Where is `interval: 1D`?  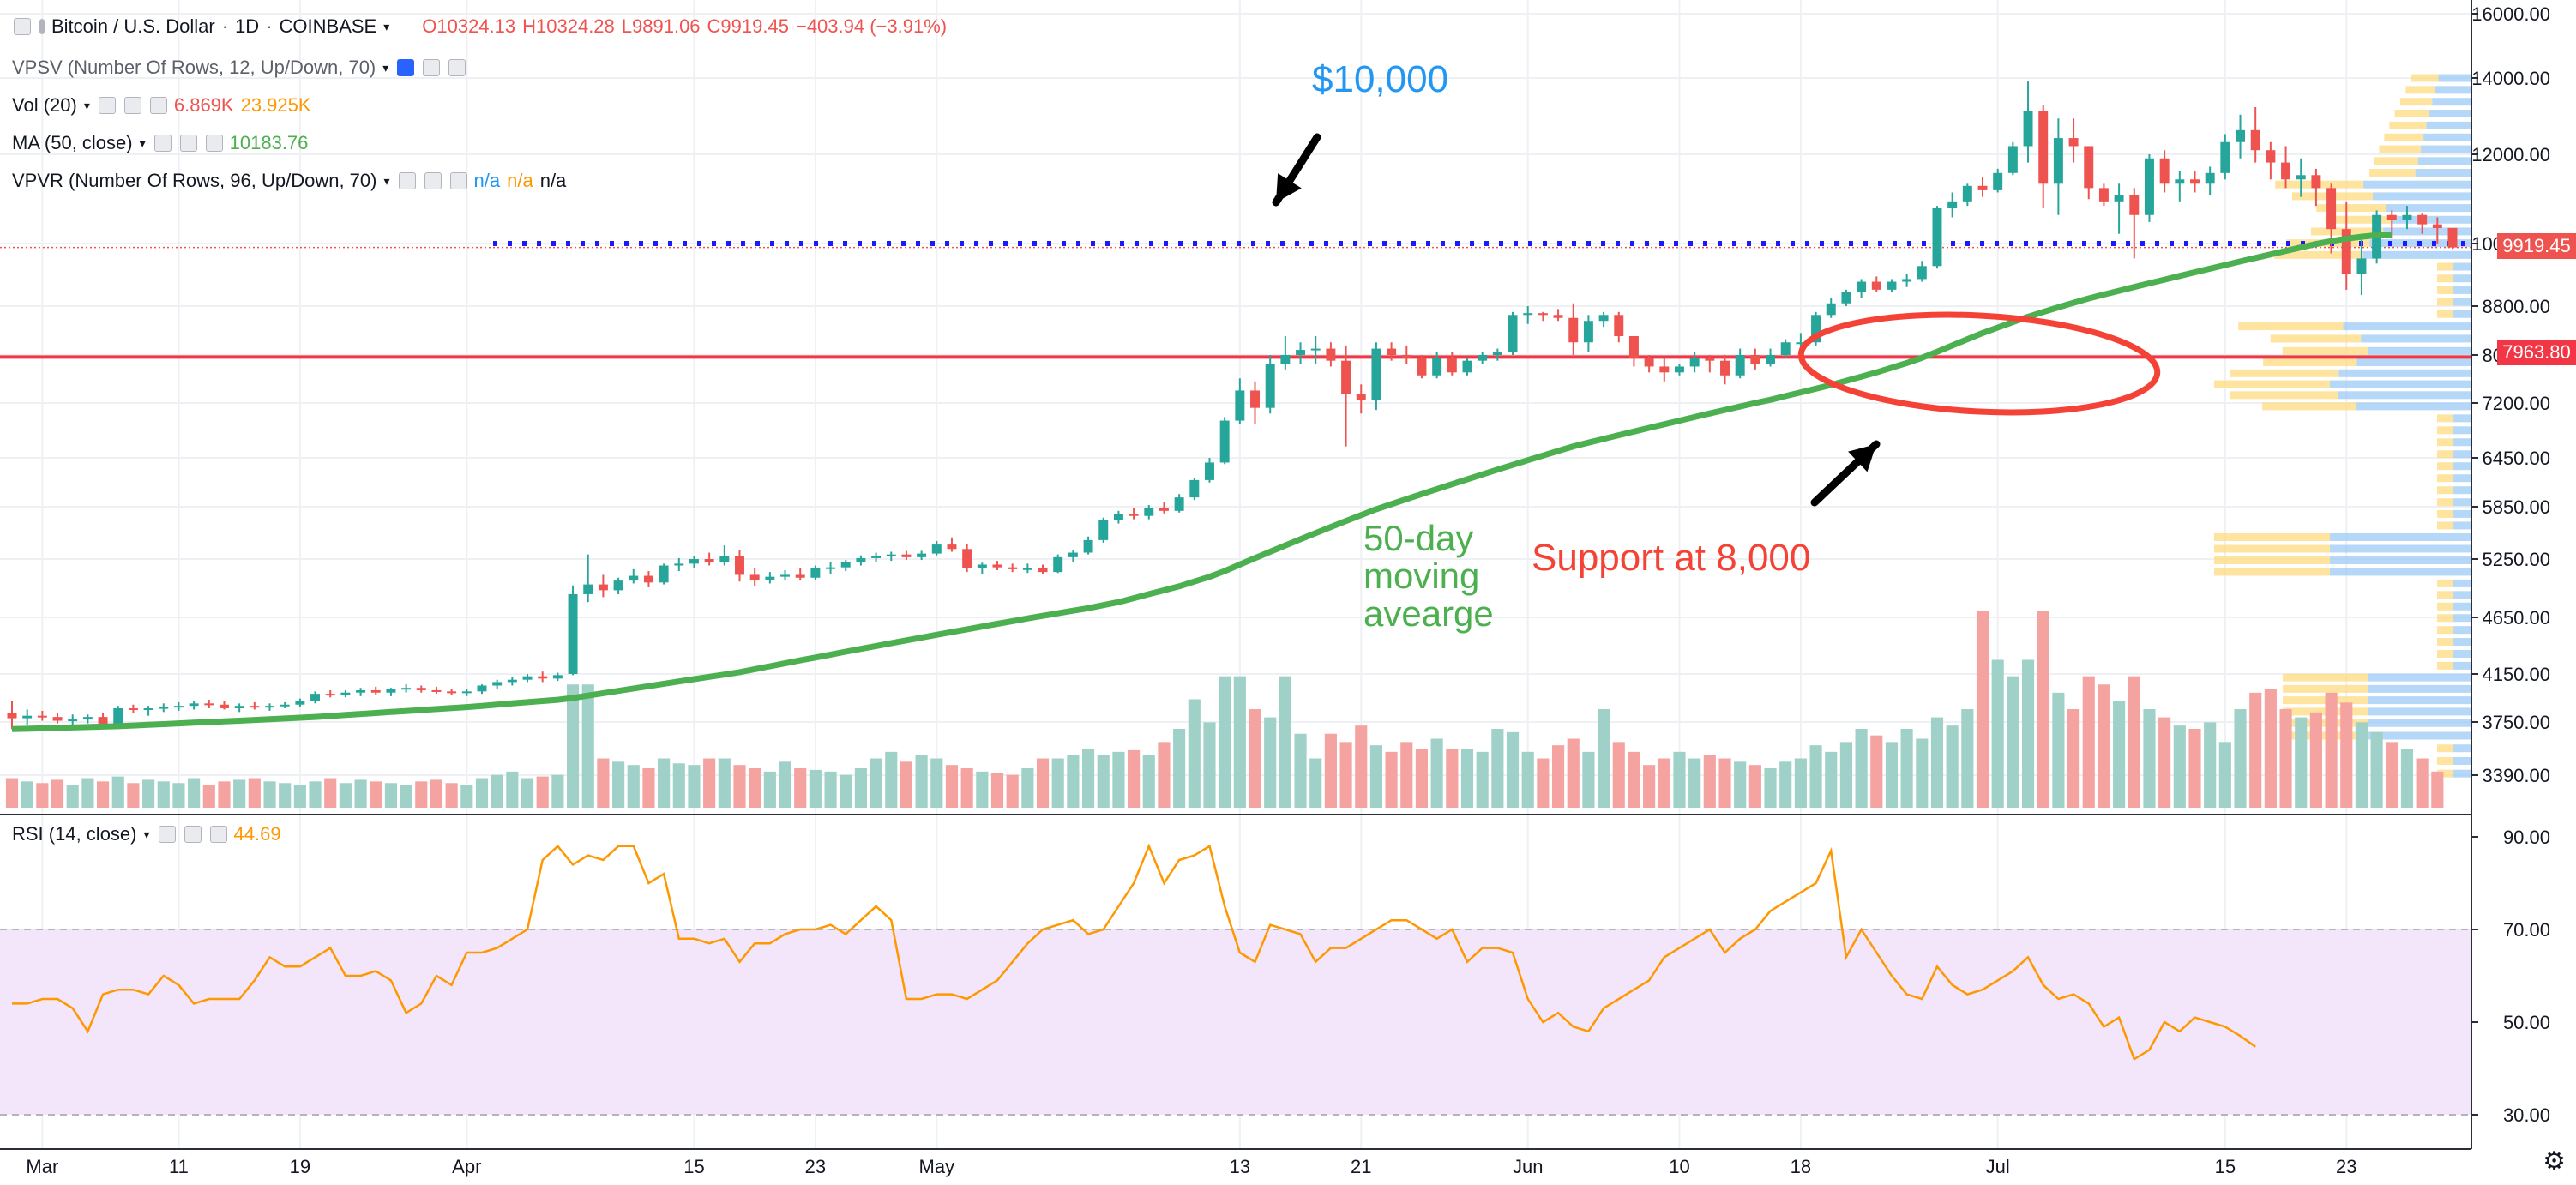 interval: 1D is located at coordinates (248, 26).